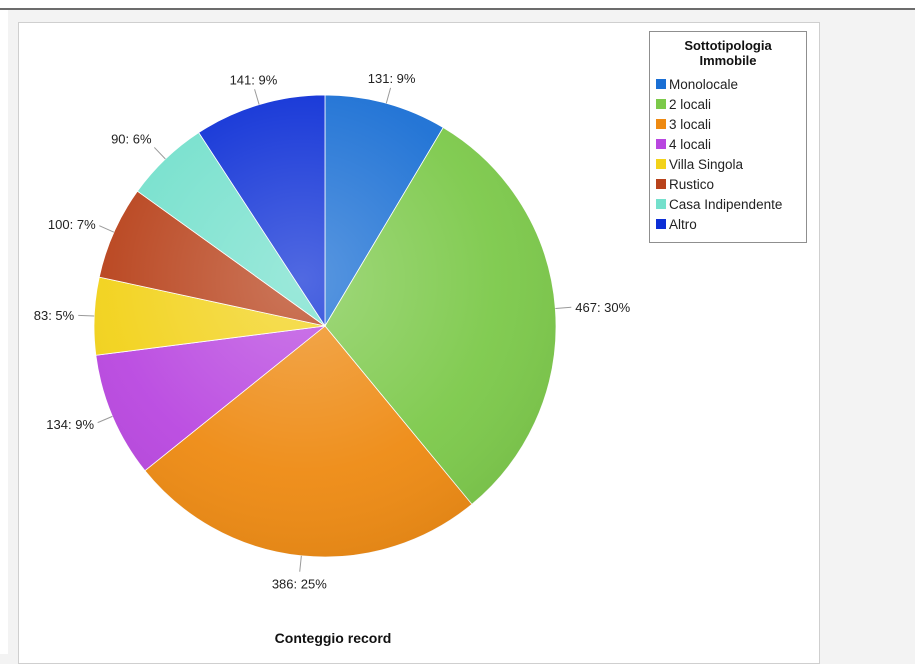  I want to click on legend-item: Casa Indipendente, so click(728, 204).